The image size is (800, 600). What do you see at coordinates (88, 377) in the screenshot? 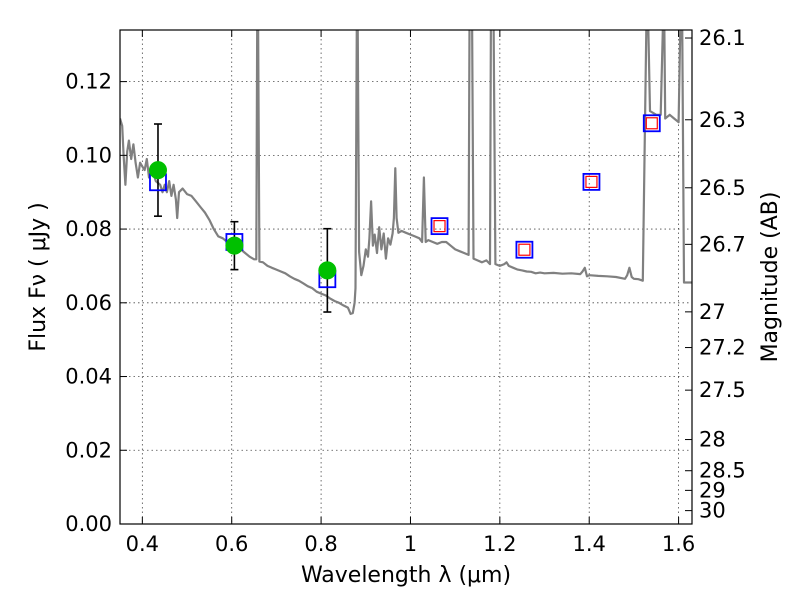
I see `y-tick-label: 0.04` at bounding box center [88, 377].